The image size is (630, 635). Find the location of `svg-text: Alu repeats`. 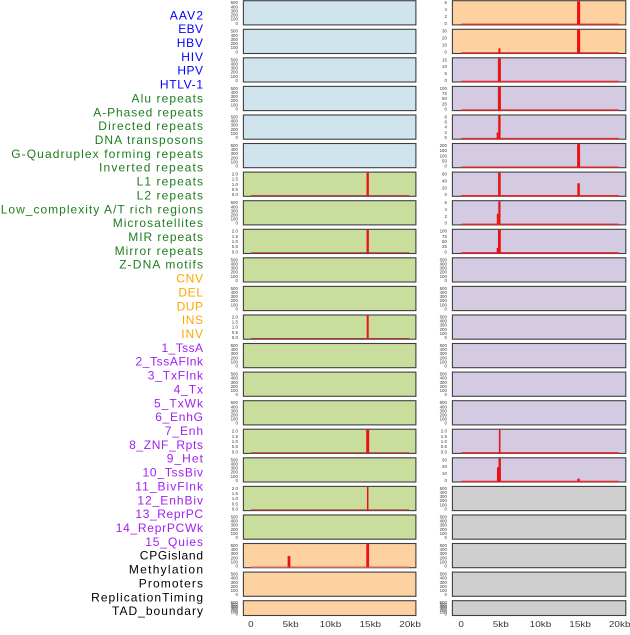

svg-text: Alu repeats is located at coordinates (168, 98).